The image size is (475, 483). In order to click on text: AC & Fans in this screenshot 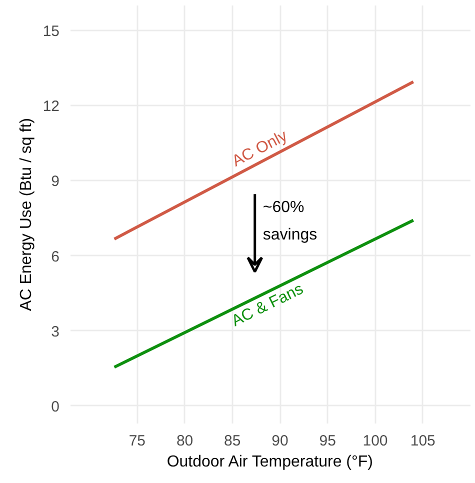, I will do `click(267, 305)`.